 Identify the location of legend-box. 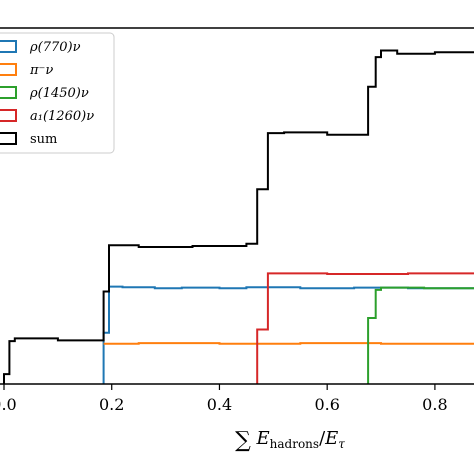
(57, 93).